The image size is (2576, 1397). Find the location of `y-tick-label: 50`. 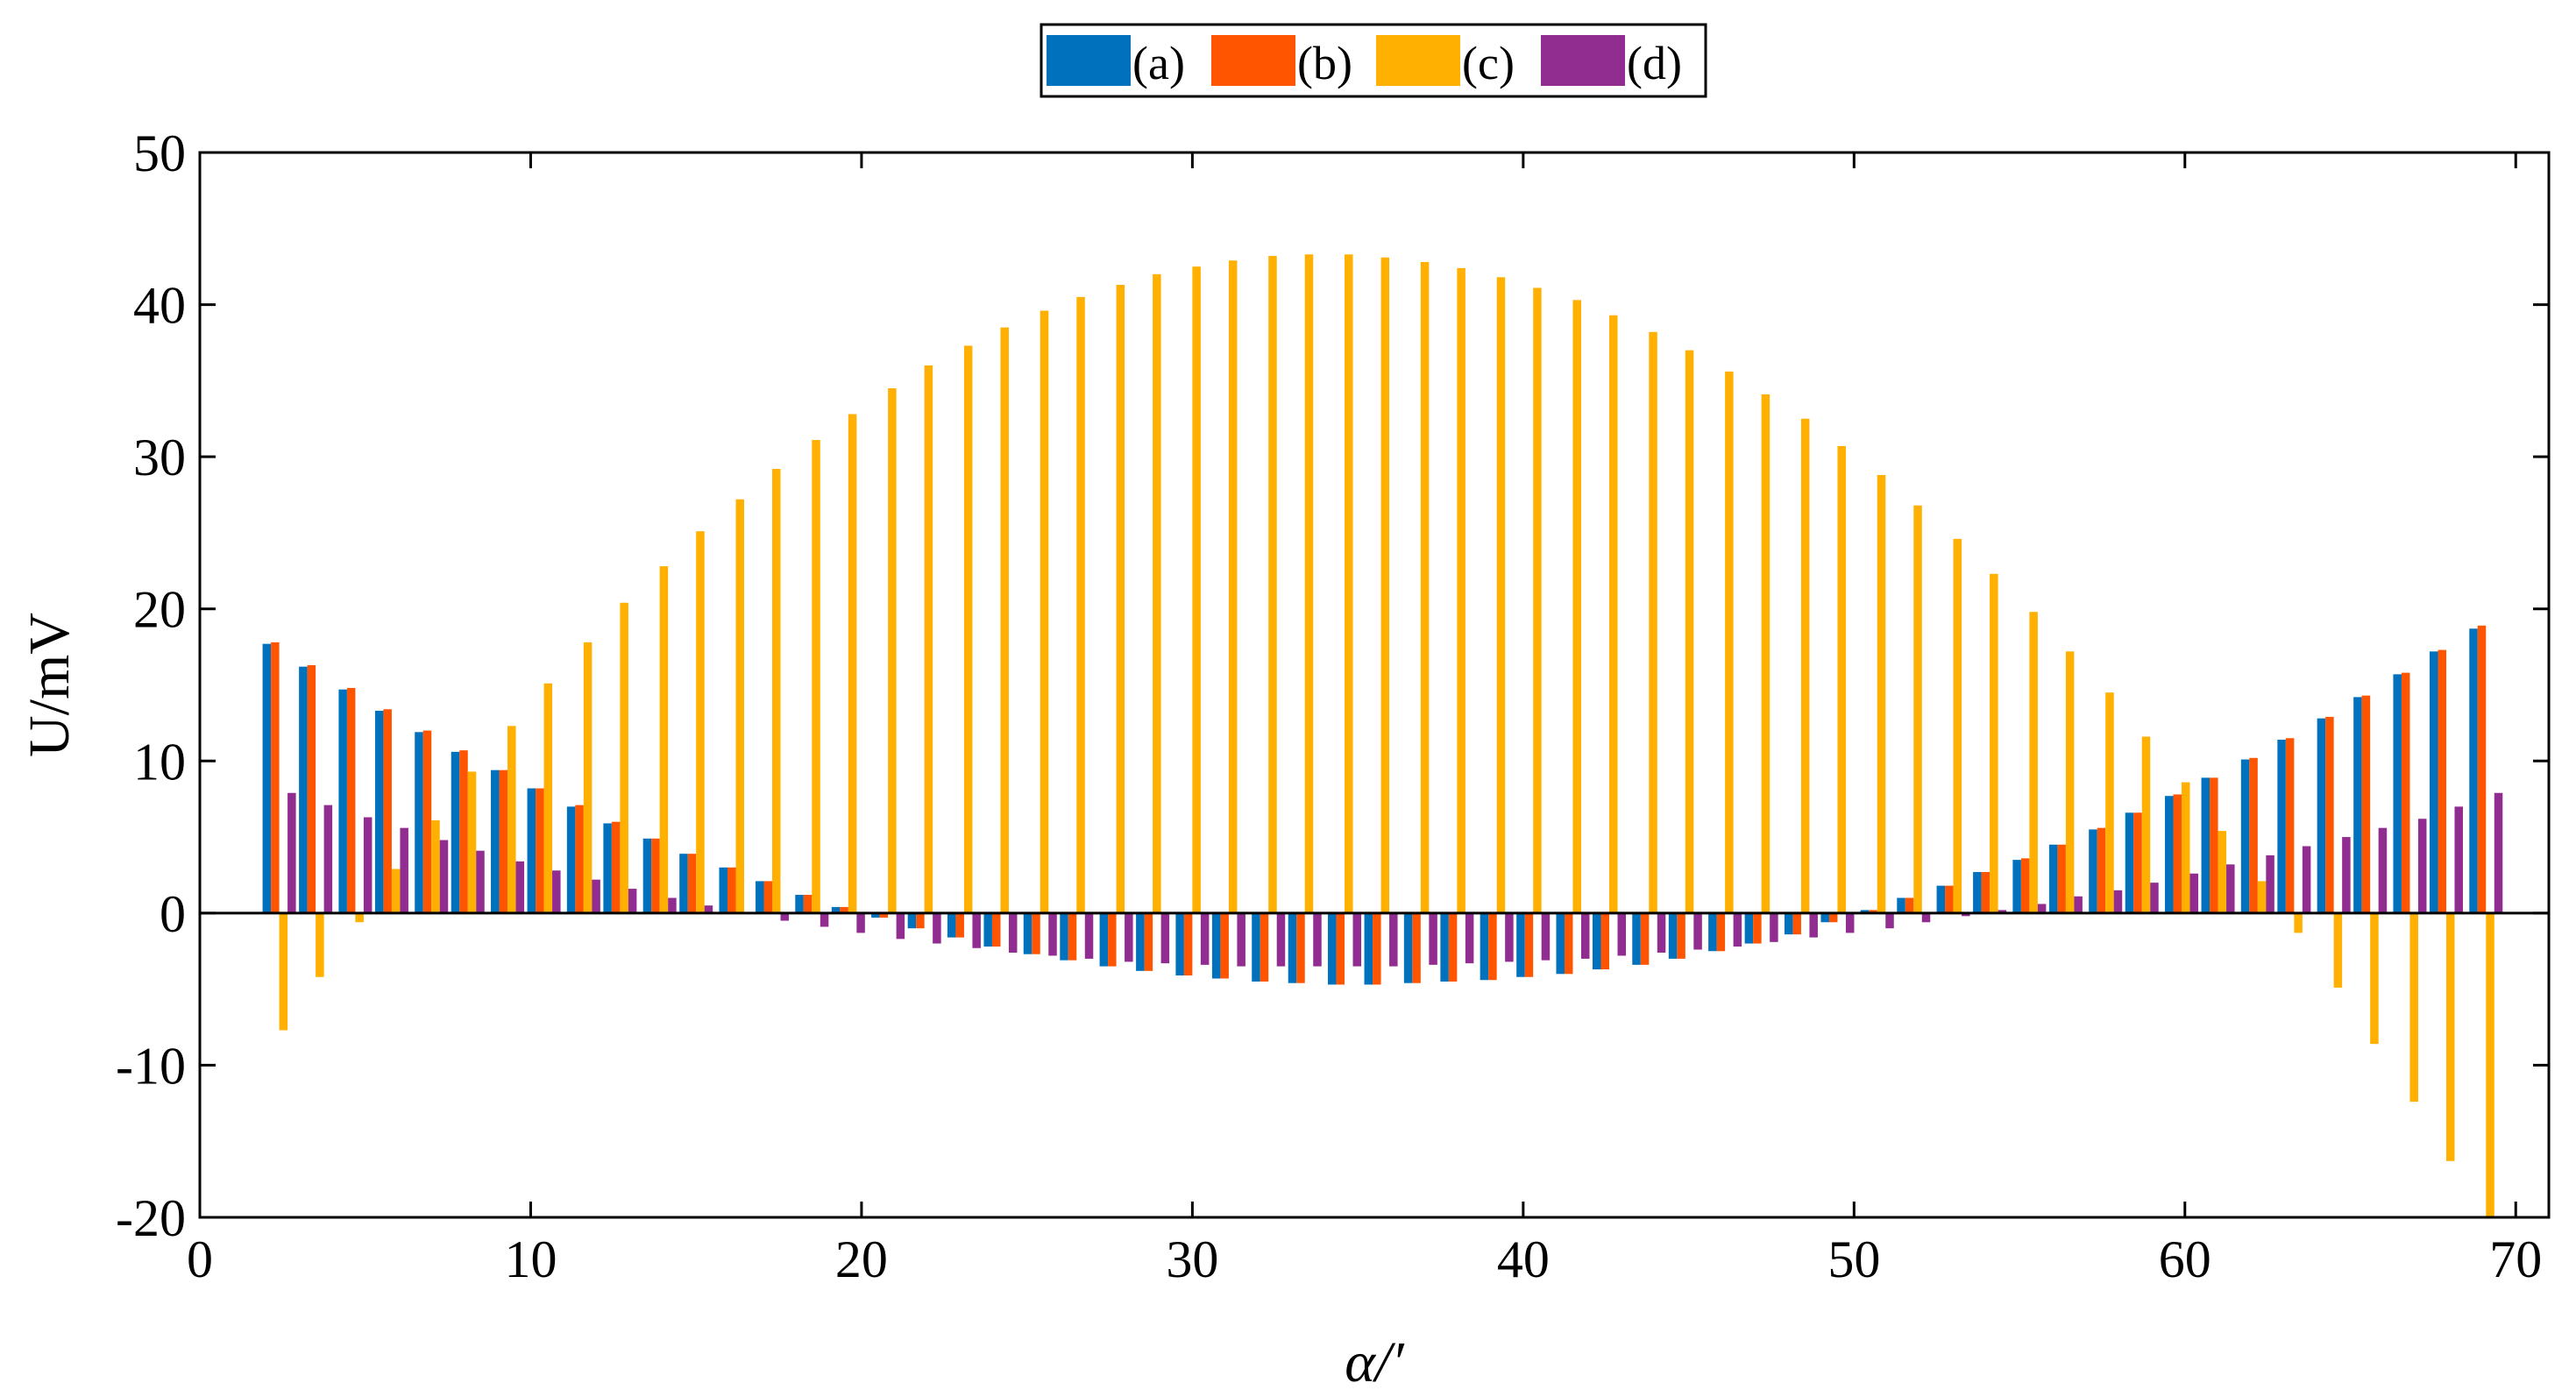

y-tick-label: 50 is located at coordinates (159, 153).